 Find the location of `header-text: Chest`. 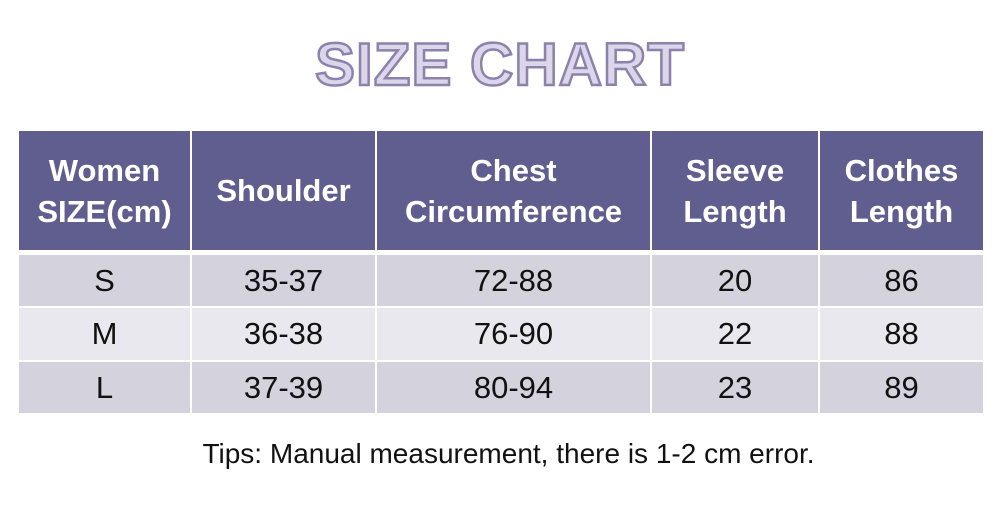

header-text: Chest is located at coordinates (513, 170).